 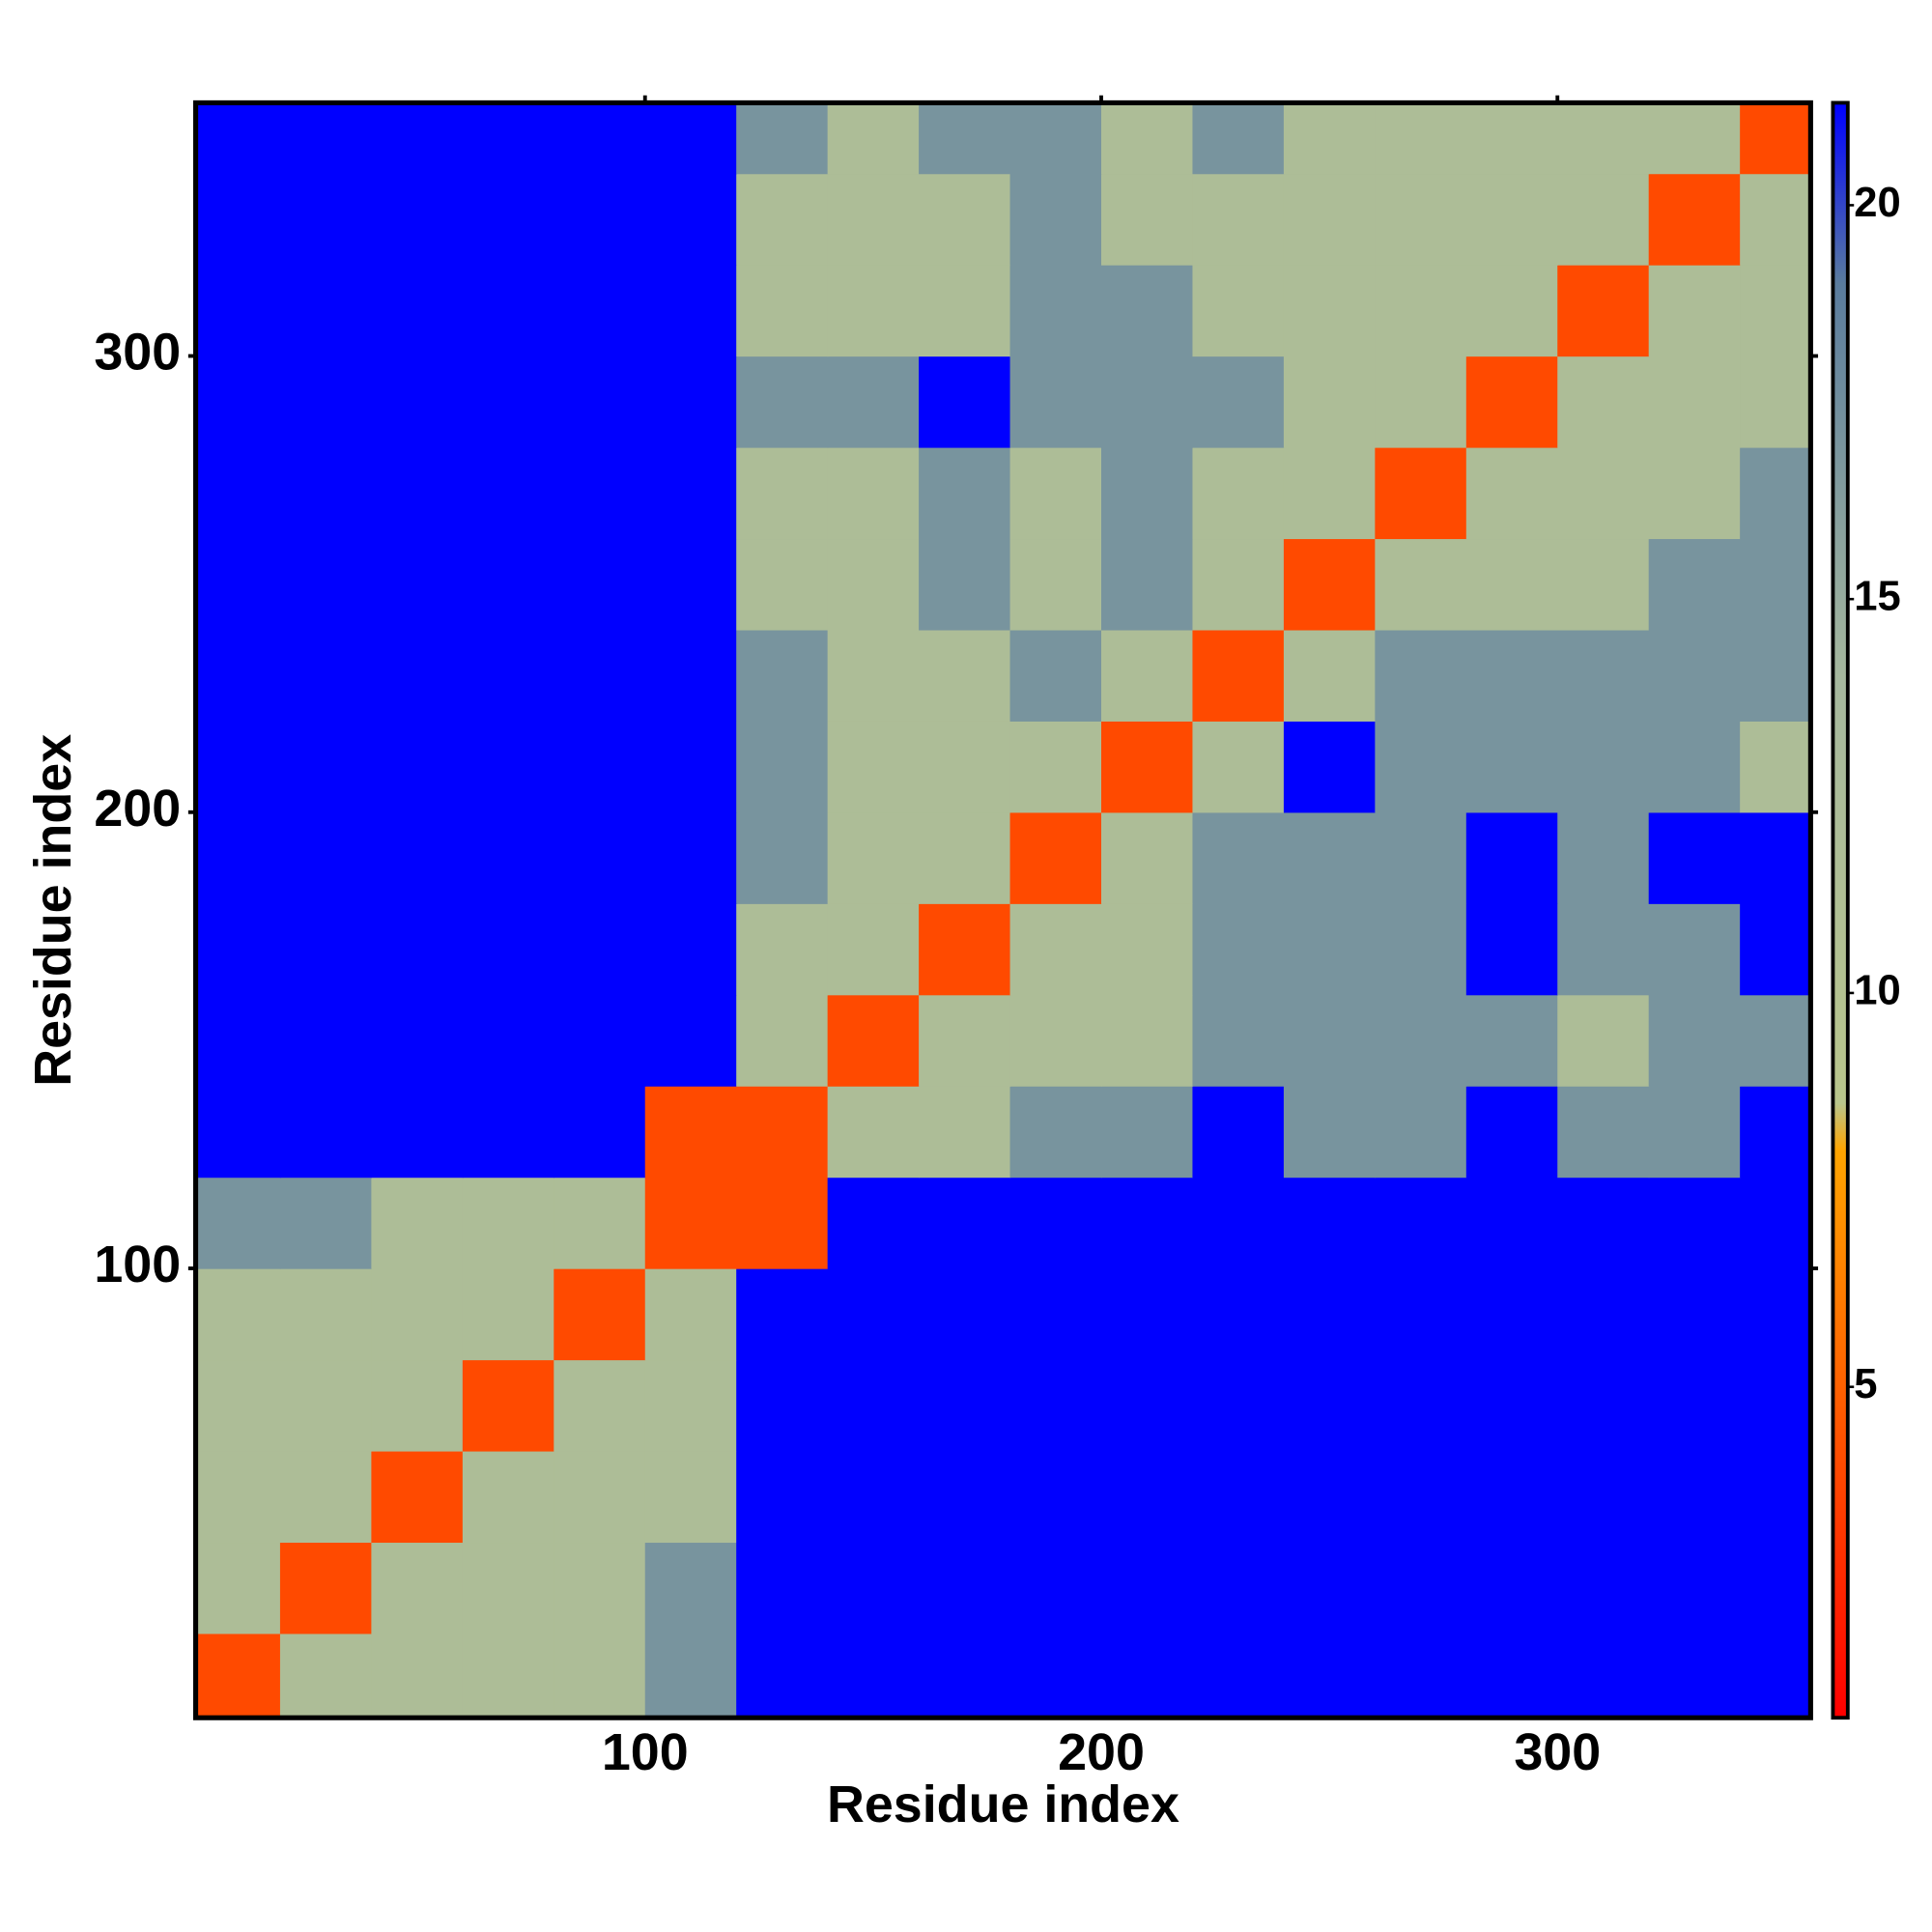 I want to click on colorbar-tick-label: 10, so click(x=1877, y=990).